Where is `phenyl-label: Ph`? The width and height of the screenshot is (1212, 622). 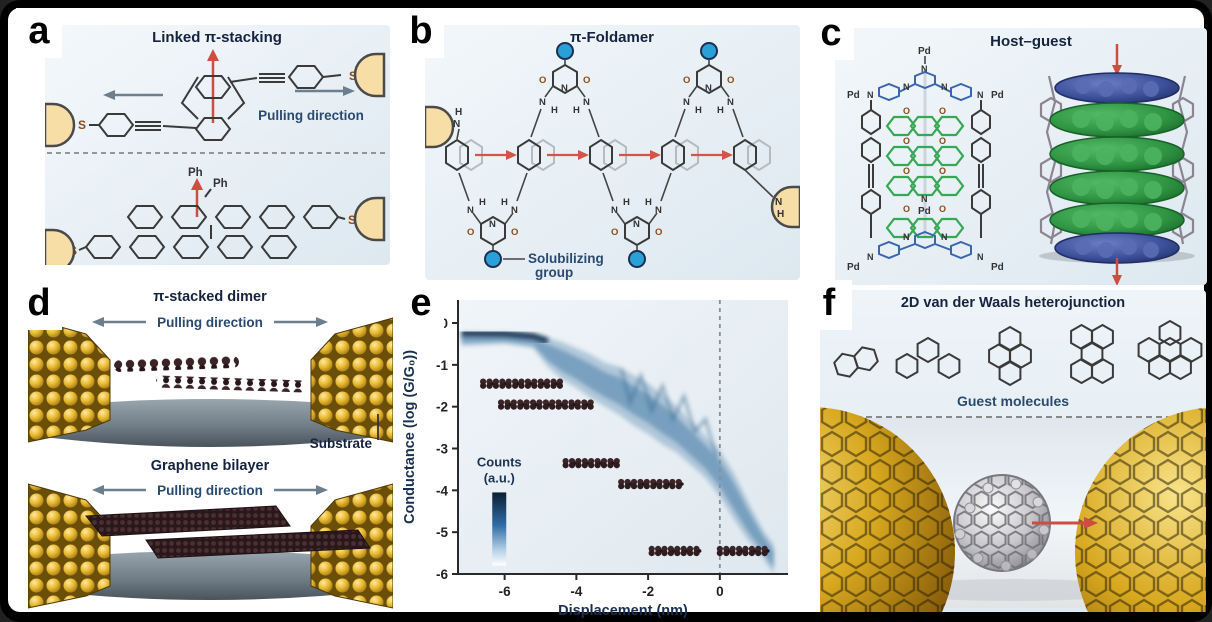 phenyl-label: Ph is located at coordinates (195, 173).